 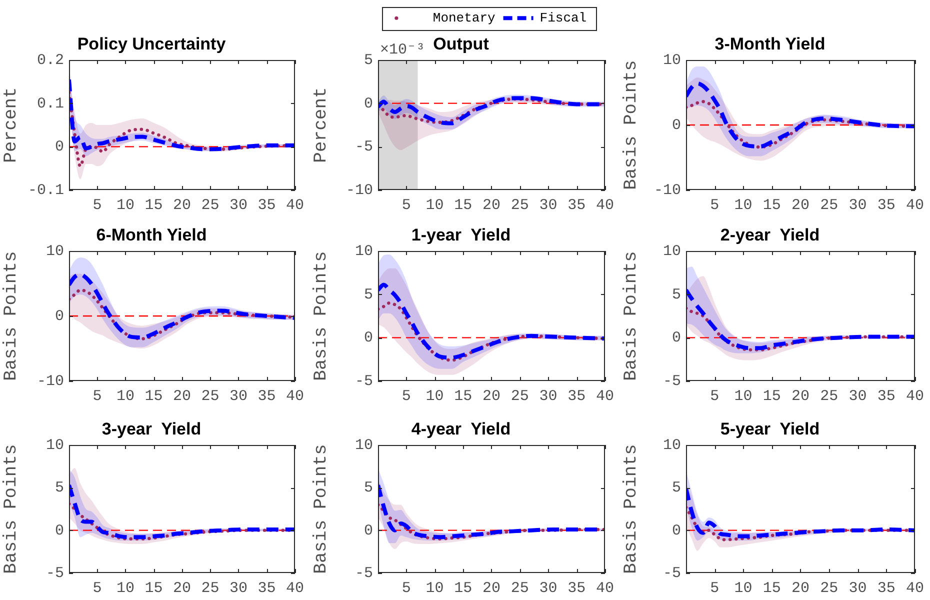 What do you see at coordinates (50, 103) in the screenshot?
I see `y-tick-label: 0.1` at bounding box center [50, 103].